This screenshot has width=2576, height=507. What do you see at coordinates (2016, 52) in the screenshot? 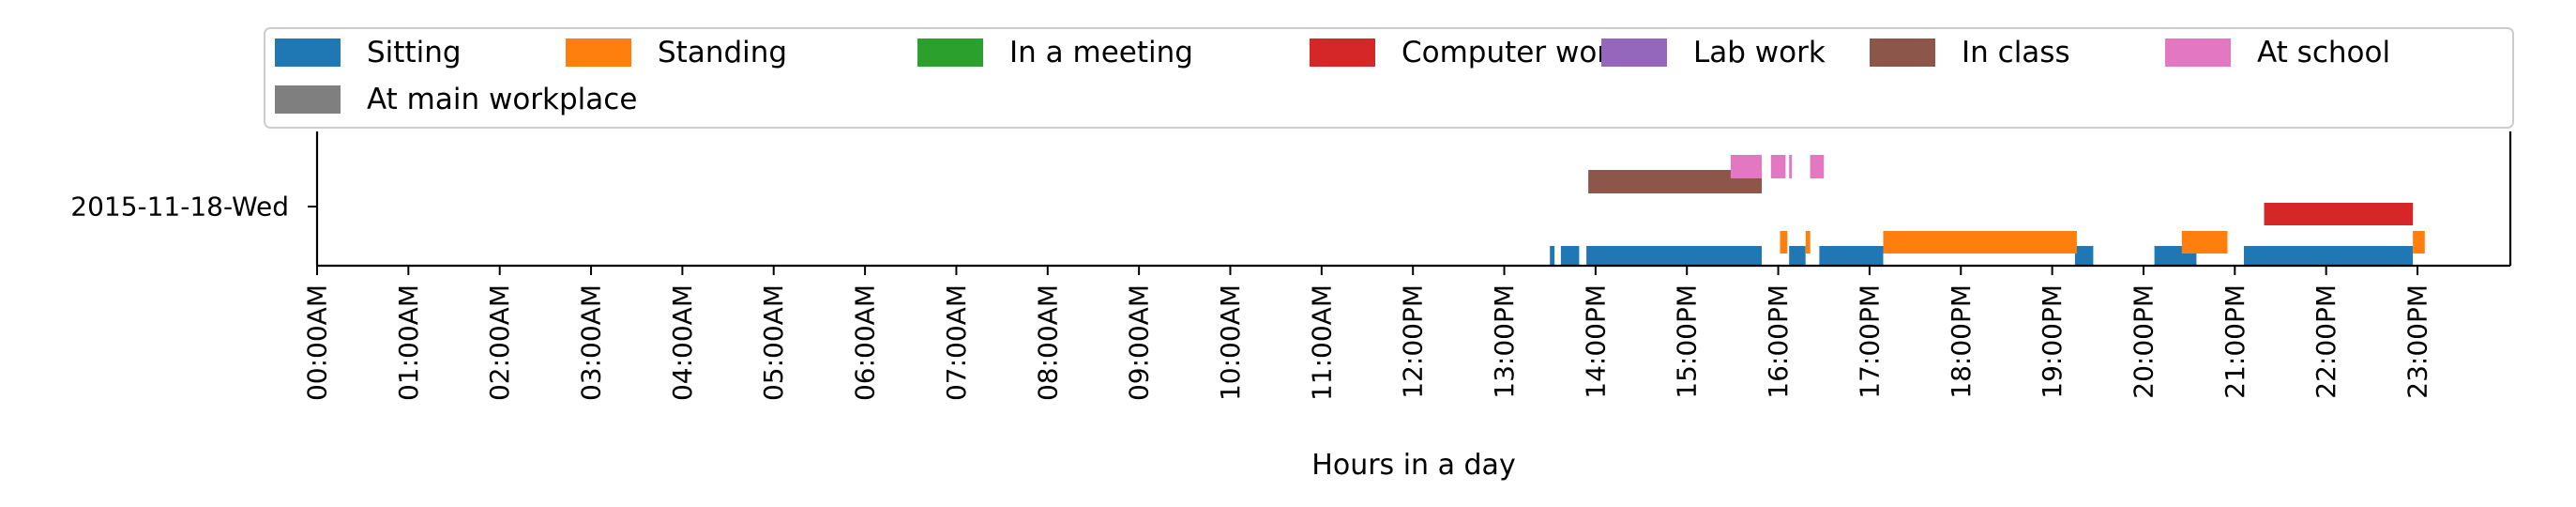
I see `legend-label-in-class: In class` at bounding box center [2016, 52].